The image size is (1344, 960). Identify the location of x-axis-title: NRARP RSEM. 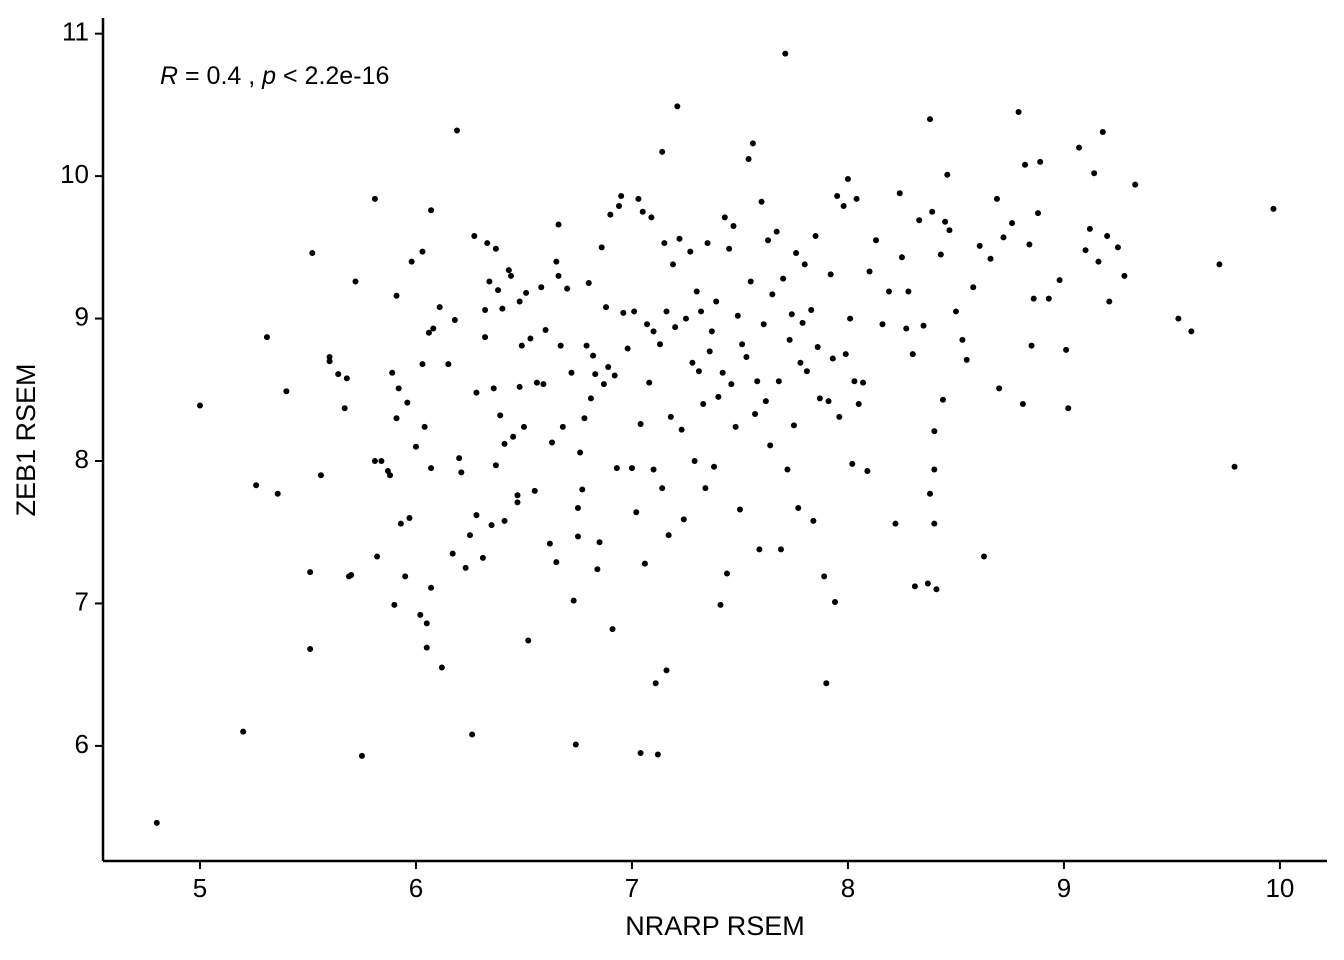
(715, 926).